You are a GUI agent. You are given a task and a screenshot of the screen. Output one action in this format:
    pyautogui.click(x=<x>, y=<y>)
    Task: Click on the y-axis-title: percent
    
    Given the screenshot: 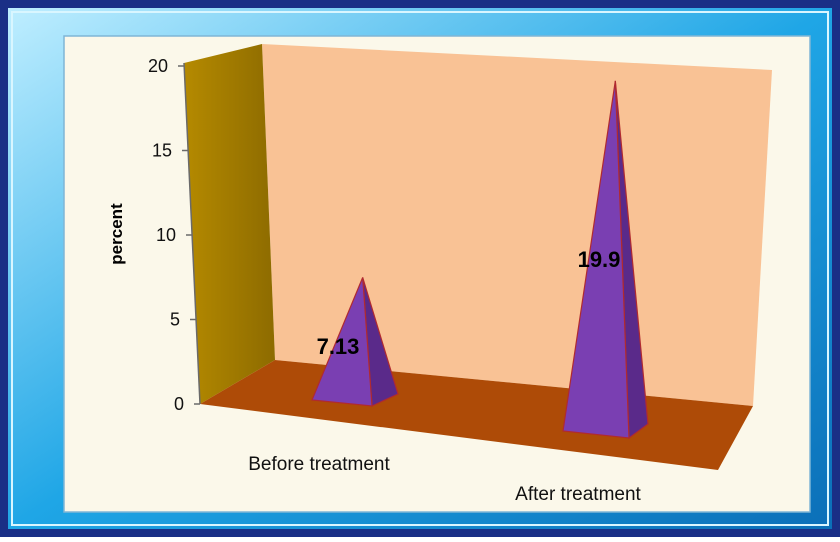 What is the action you would take?
    pyautogui.click(x=116, y=234)
    